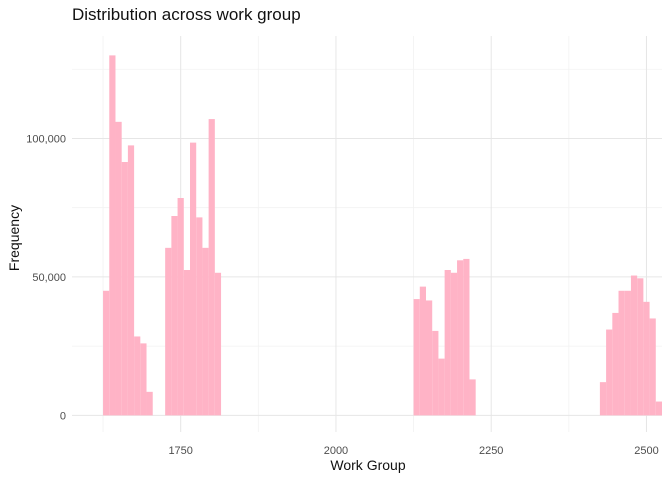  What do you see at coordinates (491, 451) in the screenshot?
I see `x-tick-label: 2250` at bounding box center [491, 451].